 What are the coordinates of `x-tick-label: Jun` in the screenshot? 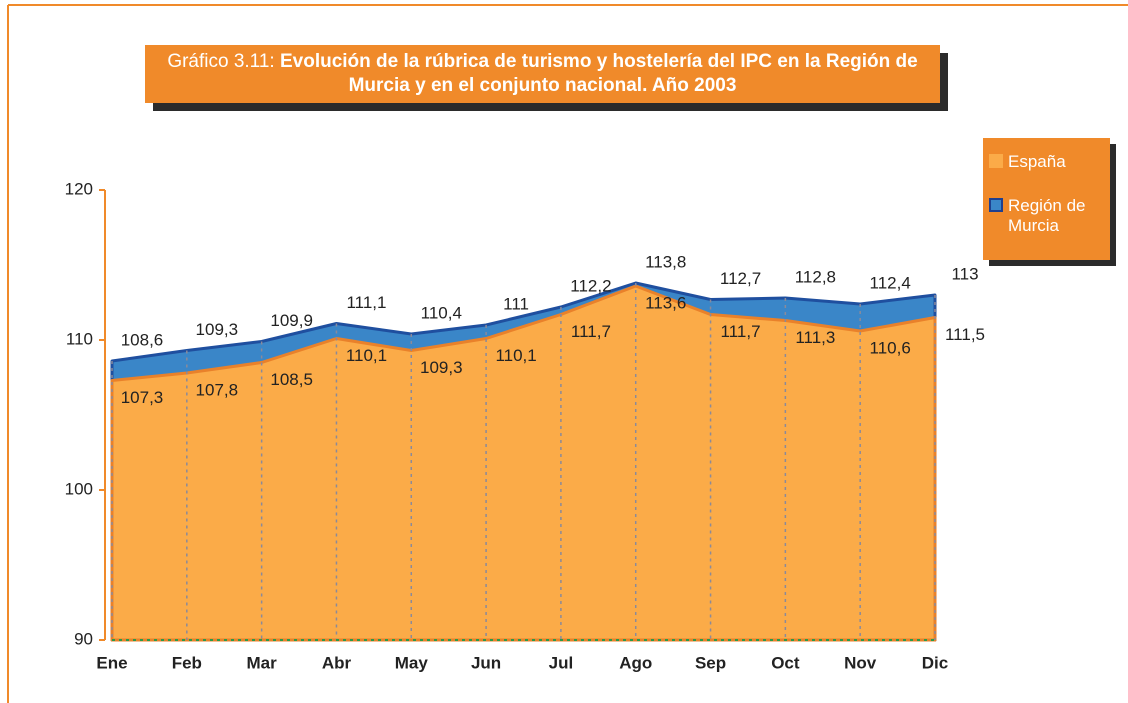 It's located at (486, 662).